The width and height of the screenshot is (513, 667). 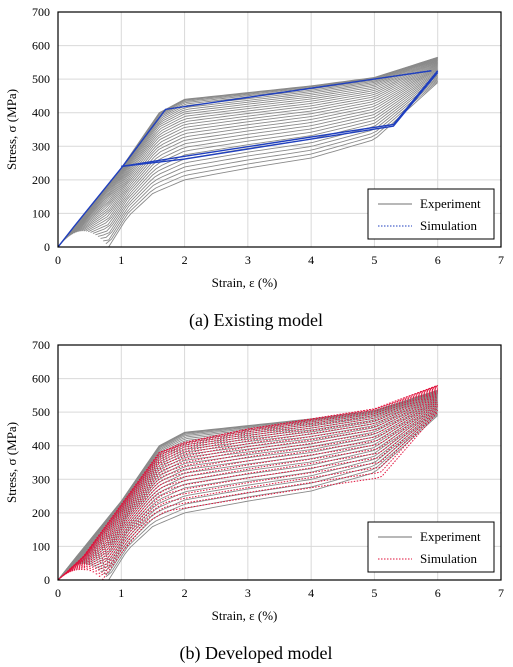 I want to click on panel-caption: (b) Developed model, so click(x=256, y=653).